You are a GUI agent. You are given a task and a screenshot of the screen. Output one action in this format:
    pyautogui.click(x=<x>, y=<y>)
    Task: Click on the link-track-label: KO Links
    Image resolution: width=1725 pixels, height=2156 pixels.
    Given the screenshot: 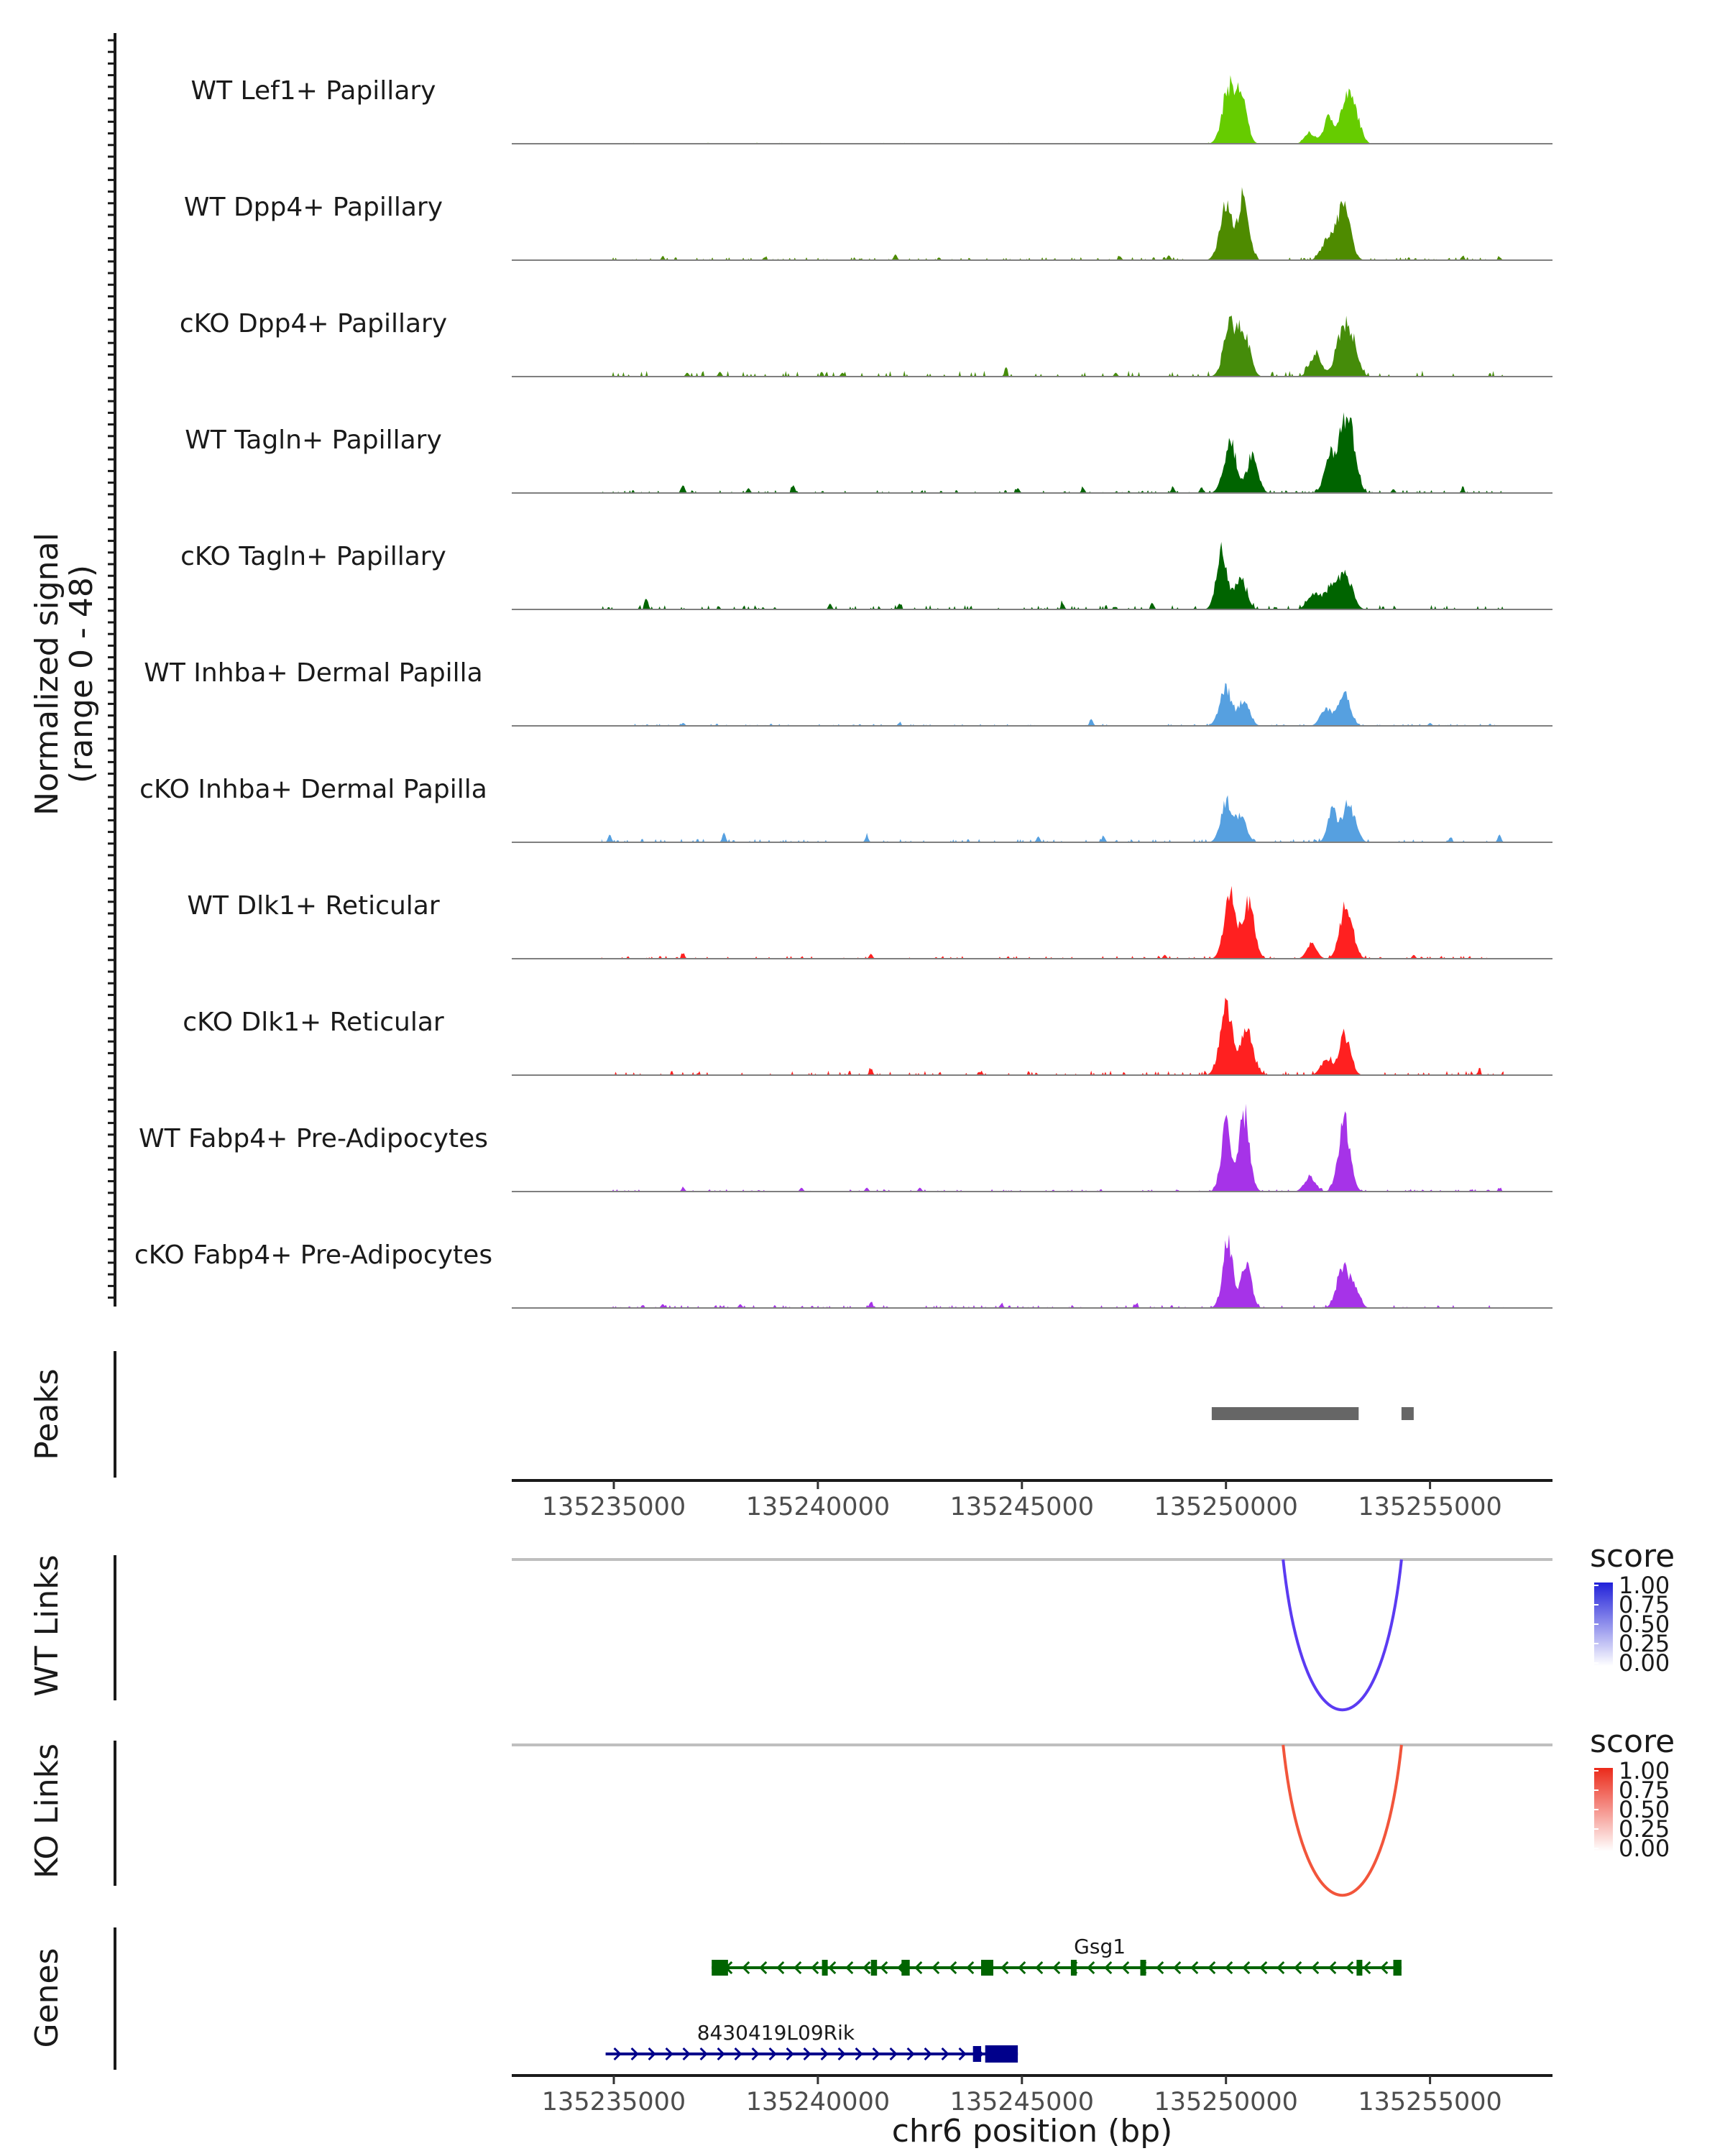 What is the action you would take?
    pyautogui.click(x=47, y=1811)
    